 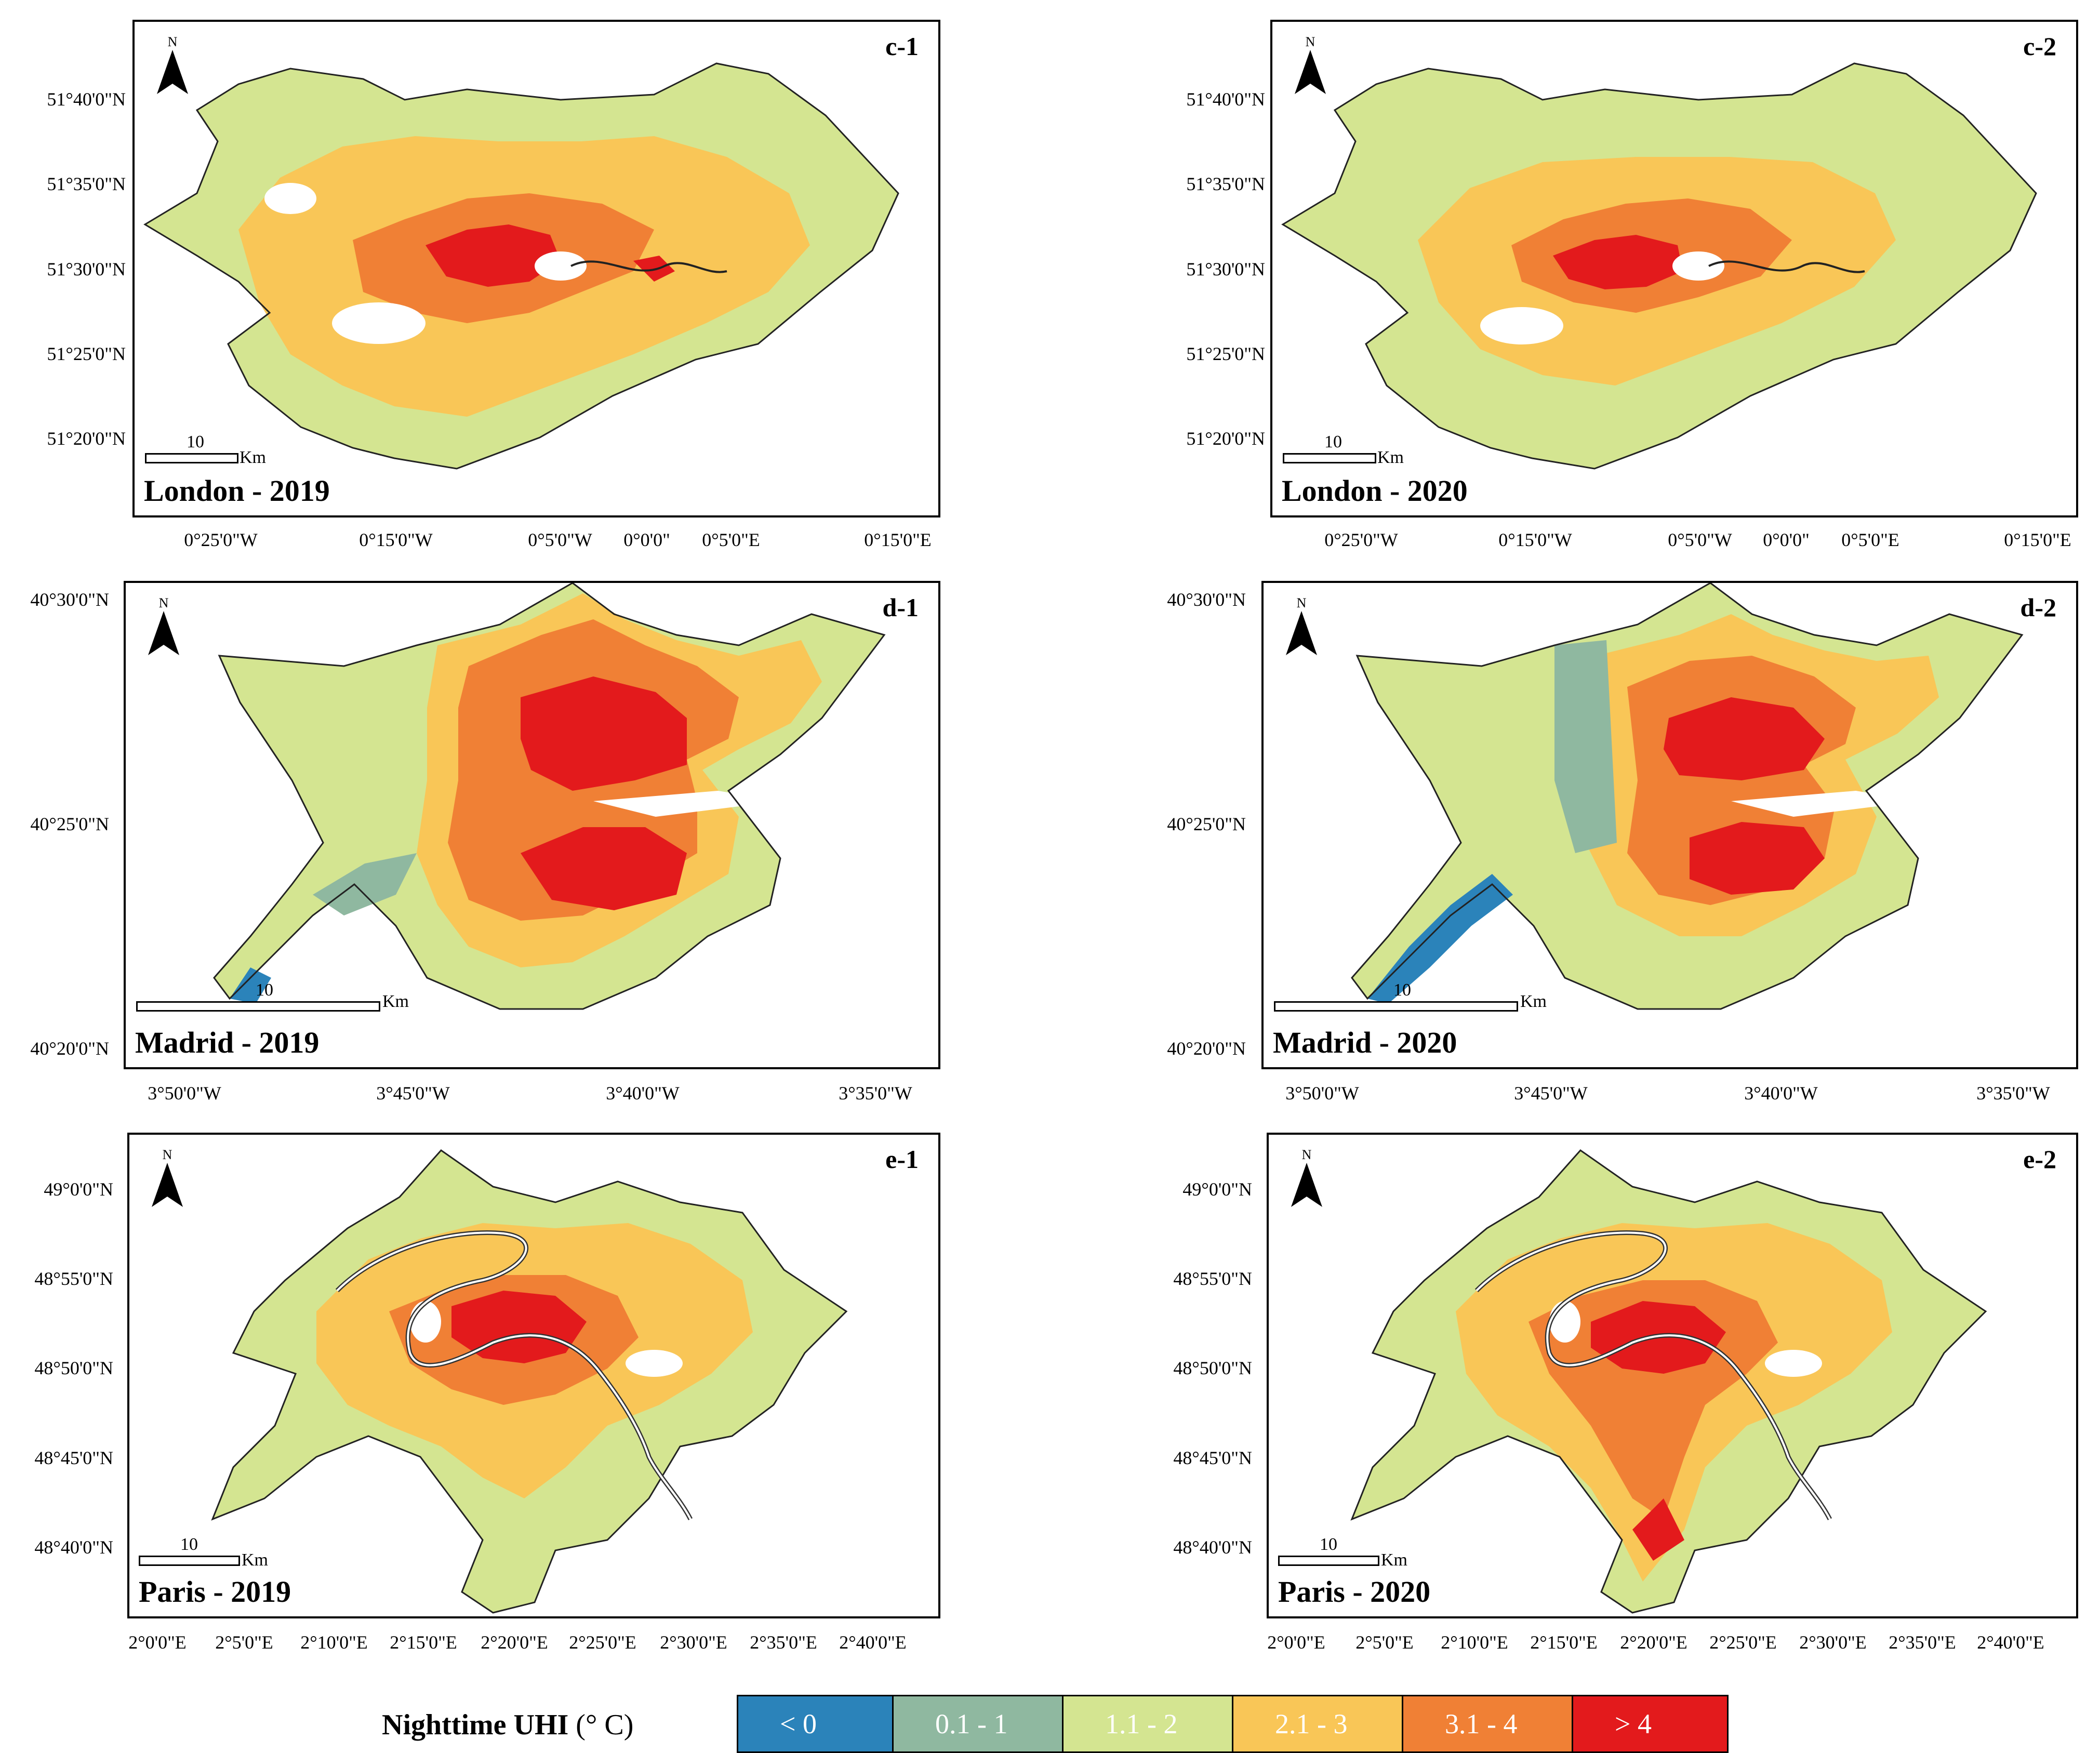 I want to click on legend-title-text: Nighttime UHI, so click(x=475, y=1725).